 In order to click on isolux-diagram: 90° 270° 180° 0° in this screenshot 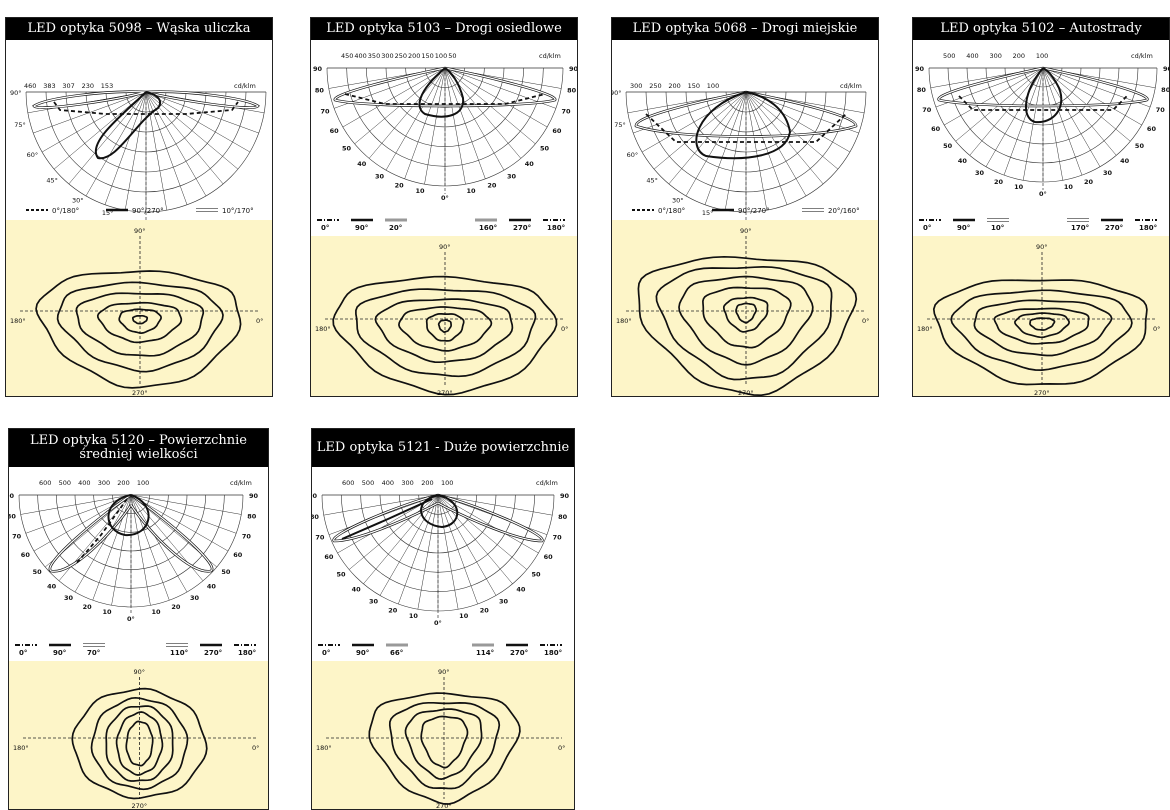, I will do `click(443, 735)`.